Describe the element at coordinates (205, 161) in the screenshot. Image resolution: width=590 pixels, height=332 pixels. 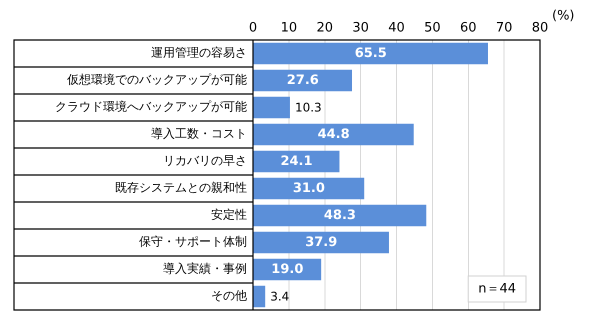
I see `y-tick-label: リカバリの早さ` at that location.